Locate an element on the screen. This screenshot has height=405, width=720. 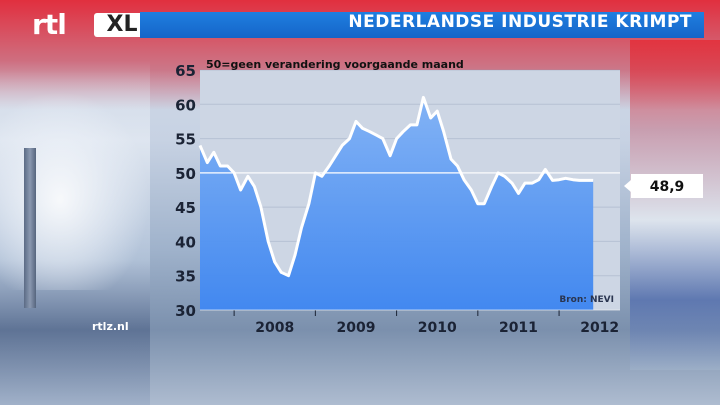
logo-rtl-text: rtl is located at coordinates (49, 24).